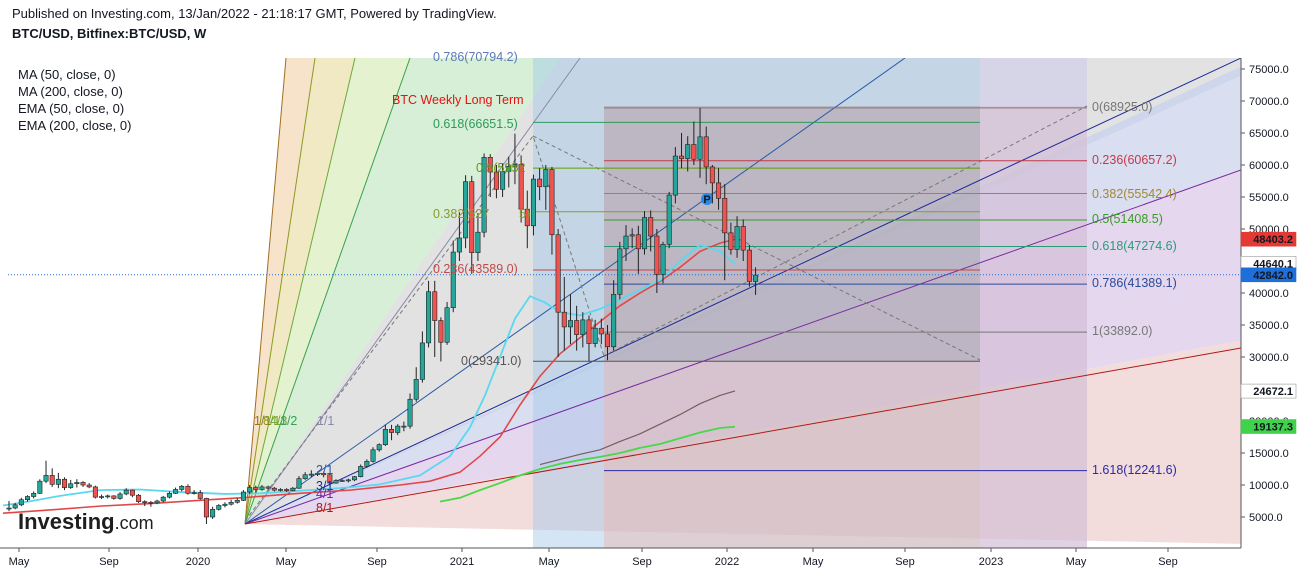 The height and width of the screenshot is (572, 1299). What do you see at coordinates (71, 108) in the screenshot?
I see `indicator-ema50: EMA (50, close, 0)` at bounding box center [71, 108].